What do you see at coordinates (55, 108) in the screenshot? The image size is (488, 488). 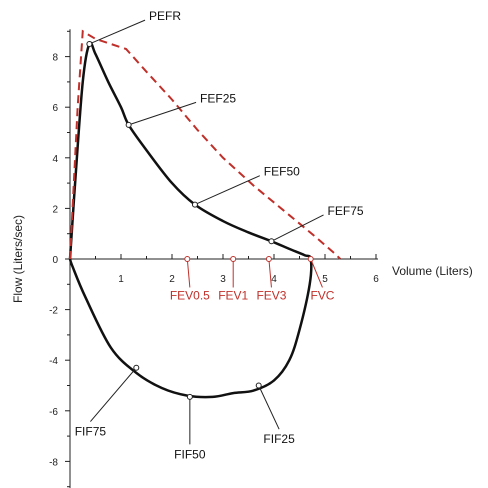 I see `y-tick-label: 6` at bounding box center [55, 108].